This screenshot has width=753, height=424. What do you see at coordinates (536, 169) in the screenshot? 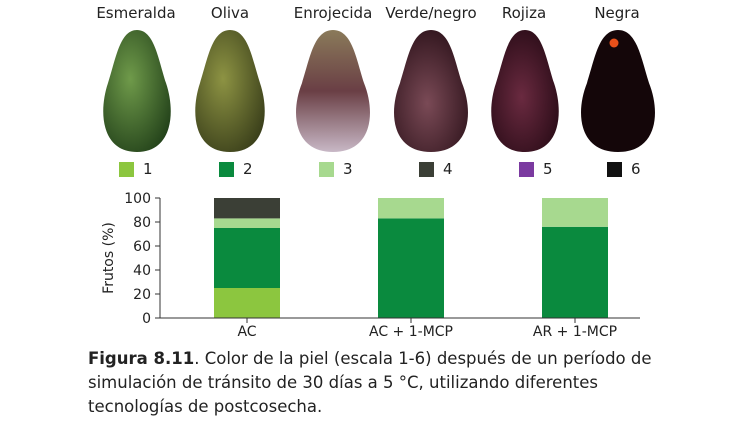
I see `legend-item-5: 5` at bounding box center [536, 169].